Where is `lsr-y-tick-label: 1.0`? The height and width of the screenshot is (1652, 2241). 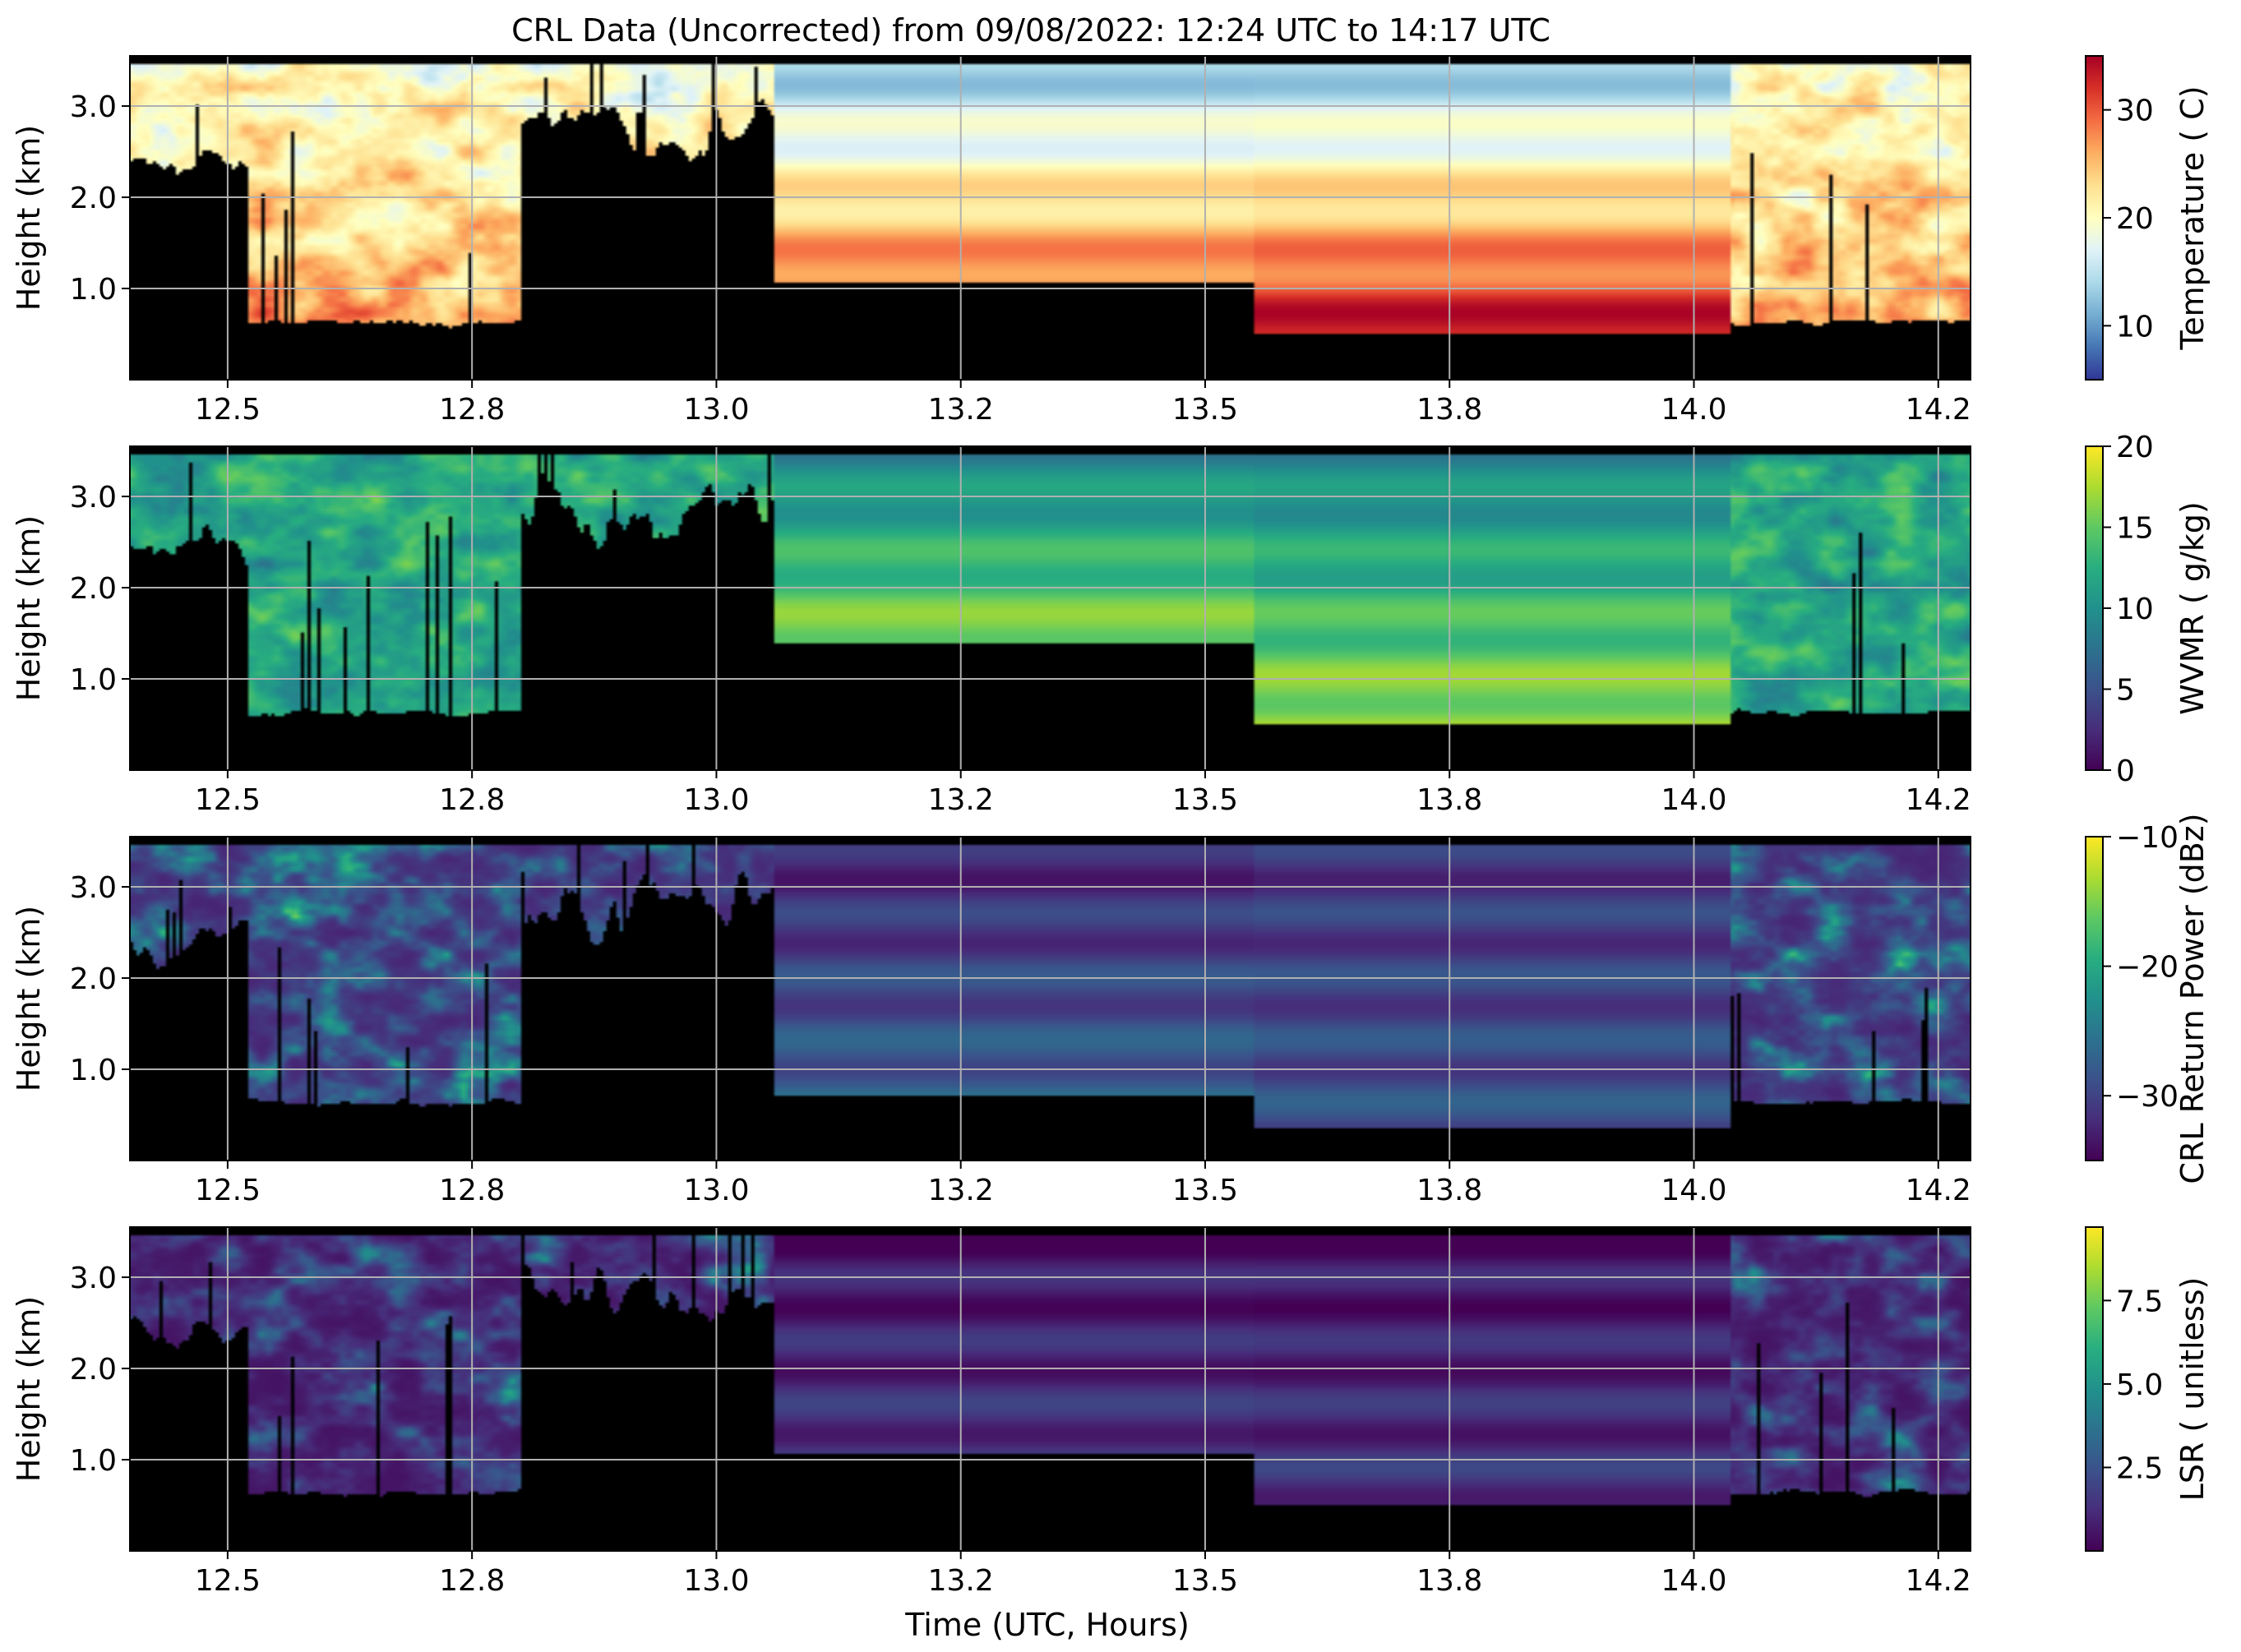 lsr-y-tick-label: 1.0 is located at coordinates (93, 1461).